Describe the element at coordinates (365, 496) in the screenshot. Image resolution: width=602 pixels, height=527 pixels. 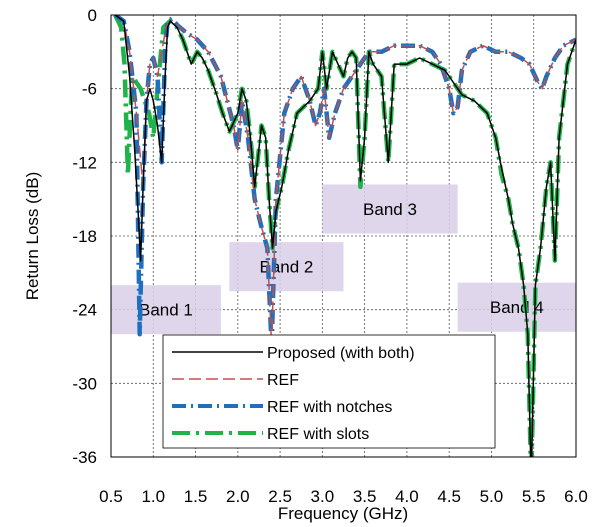
I see `x-tick-label: 3.5` at that location.